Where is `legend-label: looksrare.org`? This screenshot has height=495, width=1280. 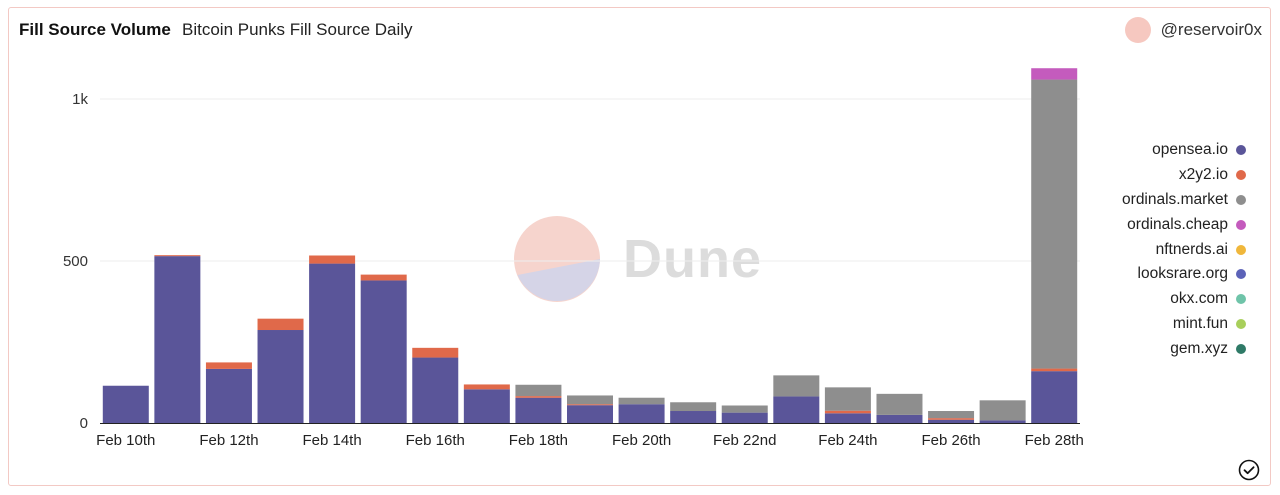 legend-label: looksrare.org is located at coordinates (1182, 274).